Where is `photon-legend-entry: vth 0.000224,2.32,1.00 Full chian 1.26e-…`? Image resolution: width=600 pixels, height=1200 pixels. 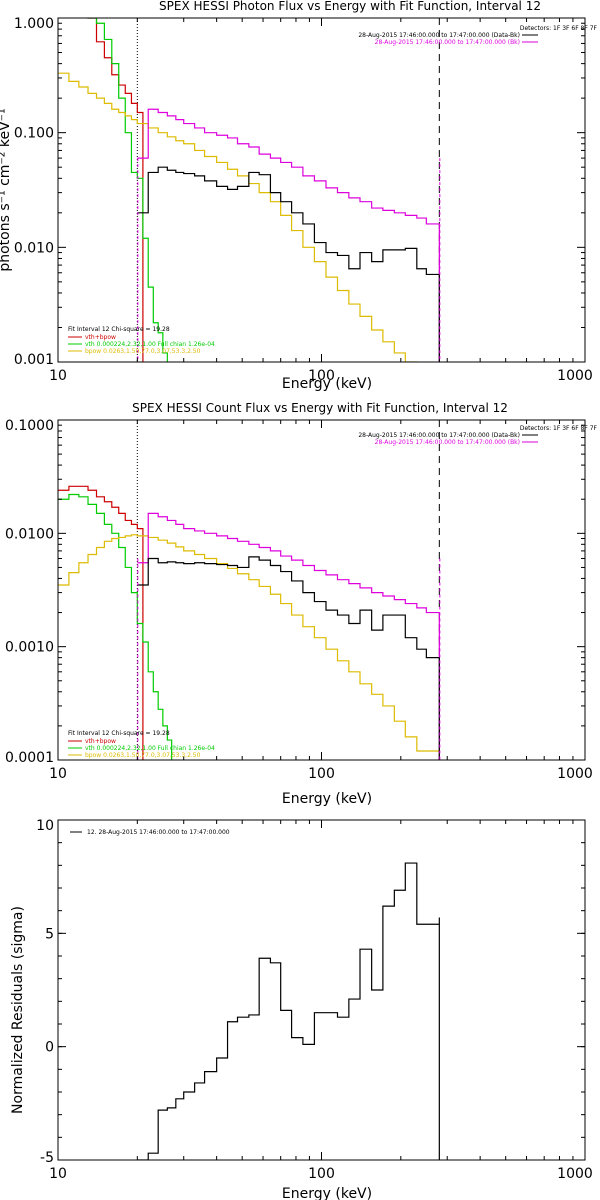
photon-legend-entry: vth 0.000224,2.32,1.00 Full chian 1.26e-… is located at coordinates (150, 344).